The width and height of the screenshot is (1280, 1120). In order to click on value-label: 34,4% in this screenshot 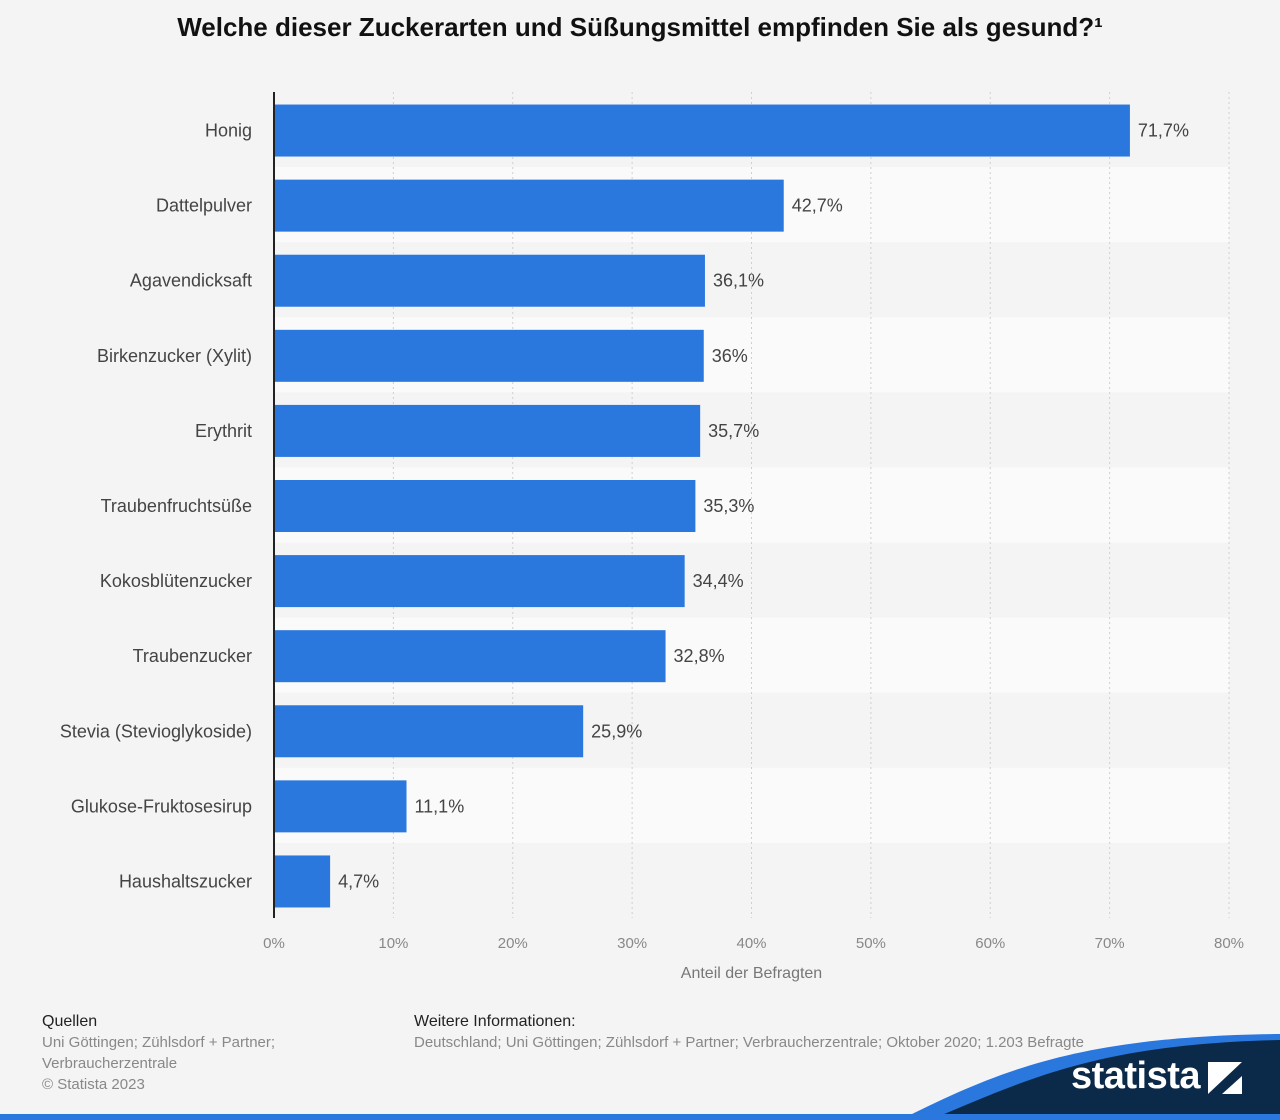, I will do `click(718, 581)`.